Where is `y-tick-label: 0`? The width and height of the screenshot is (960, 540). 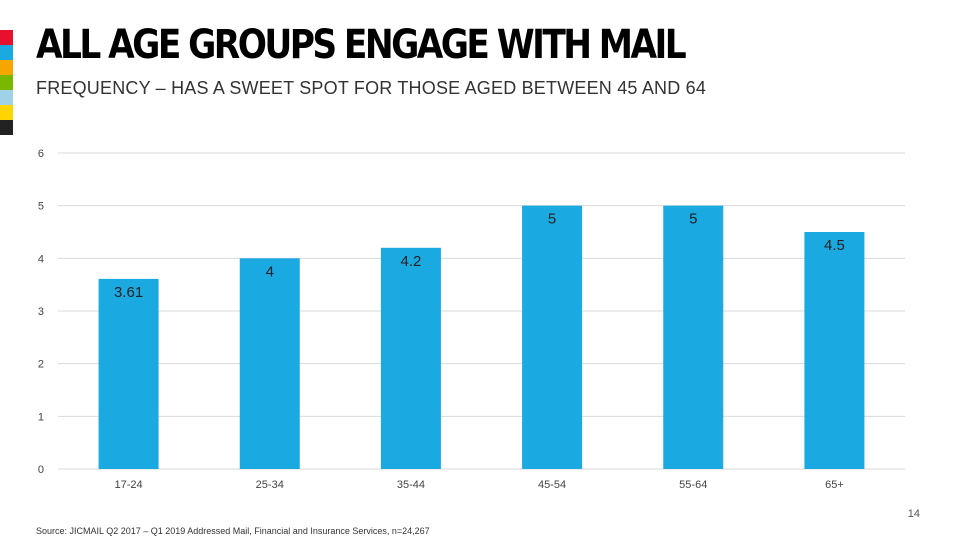 y-tick-label: 0 is located at coordinates (41, 470).